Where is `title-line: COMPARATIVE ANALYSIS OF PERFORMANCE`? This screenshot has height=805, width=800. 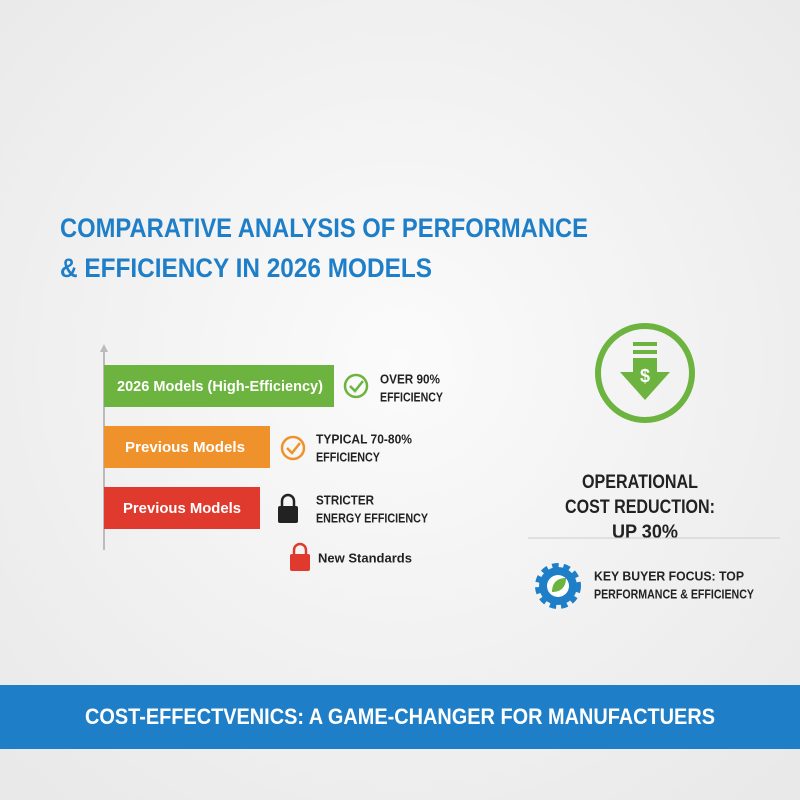
title-line: COMPARATIVE ANALYSIS OF PERFORMANCE is located at coordinates (324, 228).